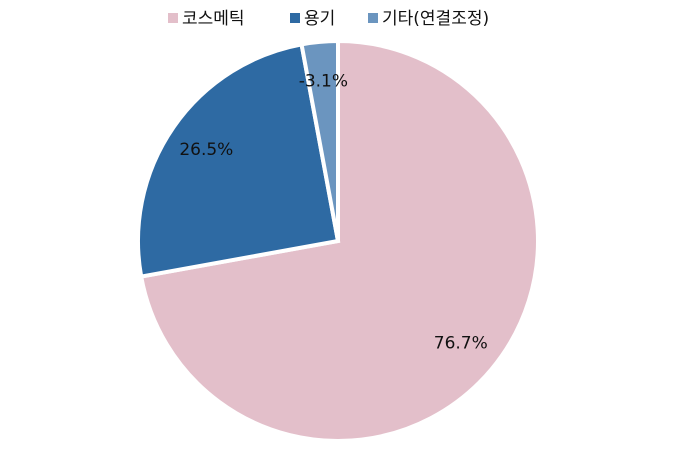 The width and height of the screenshot is (680, 450). I want to click on legend-label: 코스메틱, so click(213, 19).